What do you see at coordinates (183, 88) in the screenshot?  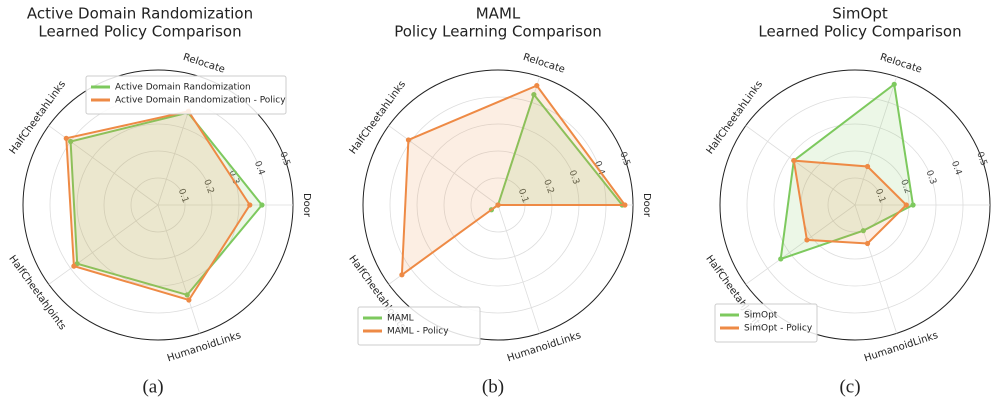 I see `legend-text: Active Domain Randomization` at bounding box center [183, 88].